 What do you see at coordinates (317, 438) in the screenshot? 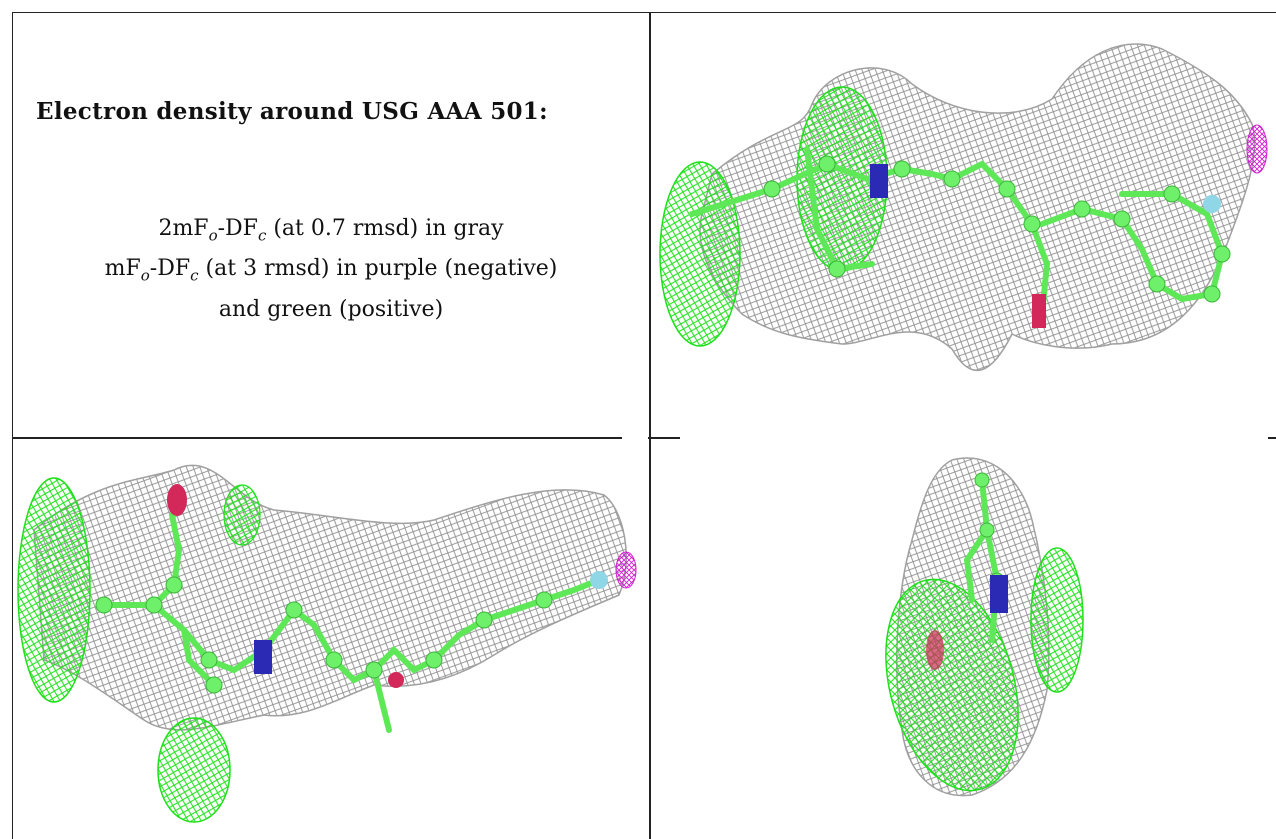
I see `row-divider-left` at bounding box center [317, 438].